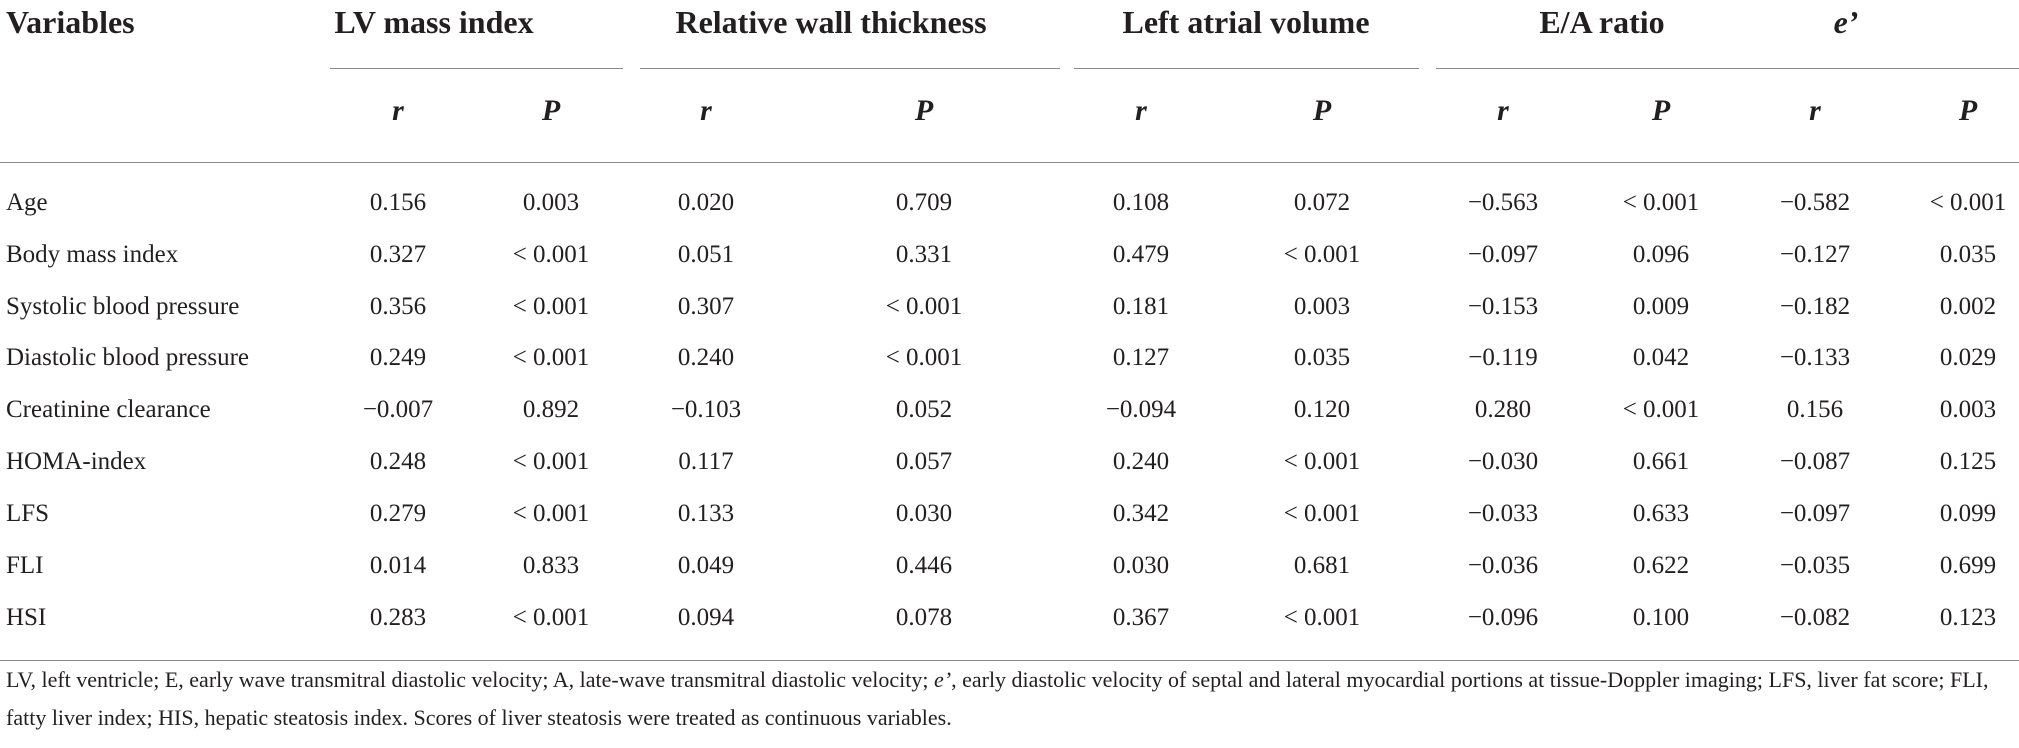  Describe the element at coordinates (1503, 565) in the screenshot. I see `table-cell: −0.036` at that location.